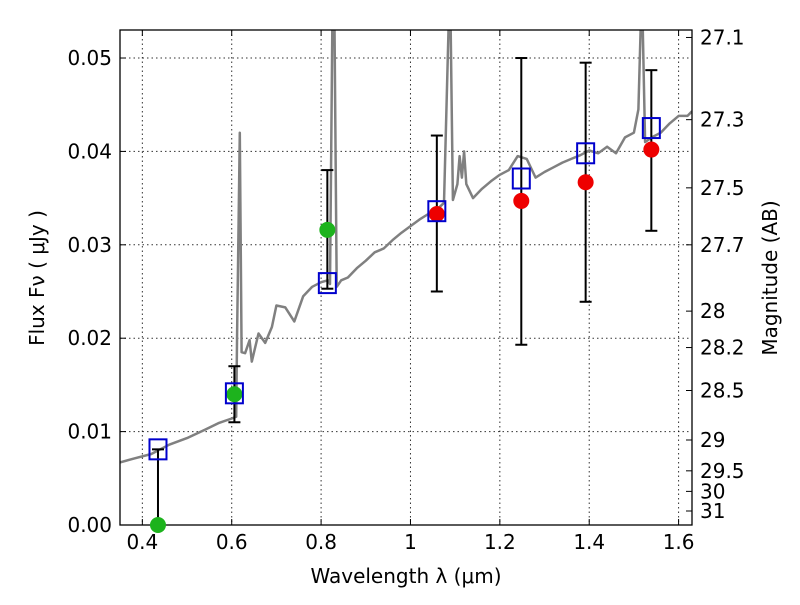  Describe the element at coordinates (232, 542) in the screenshot. I see `x-tick-label: 0.6` at that location.